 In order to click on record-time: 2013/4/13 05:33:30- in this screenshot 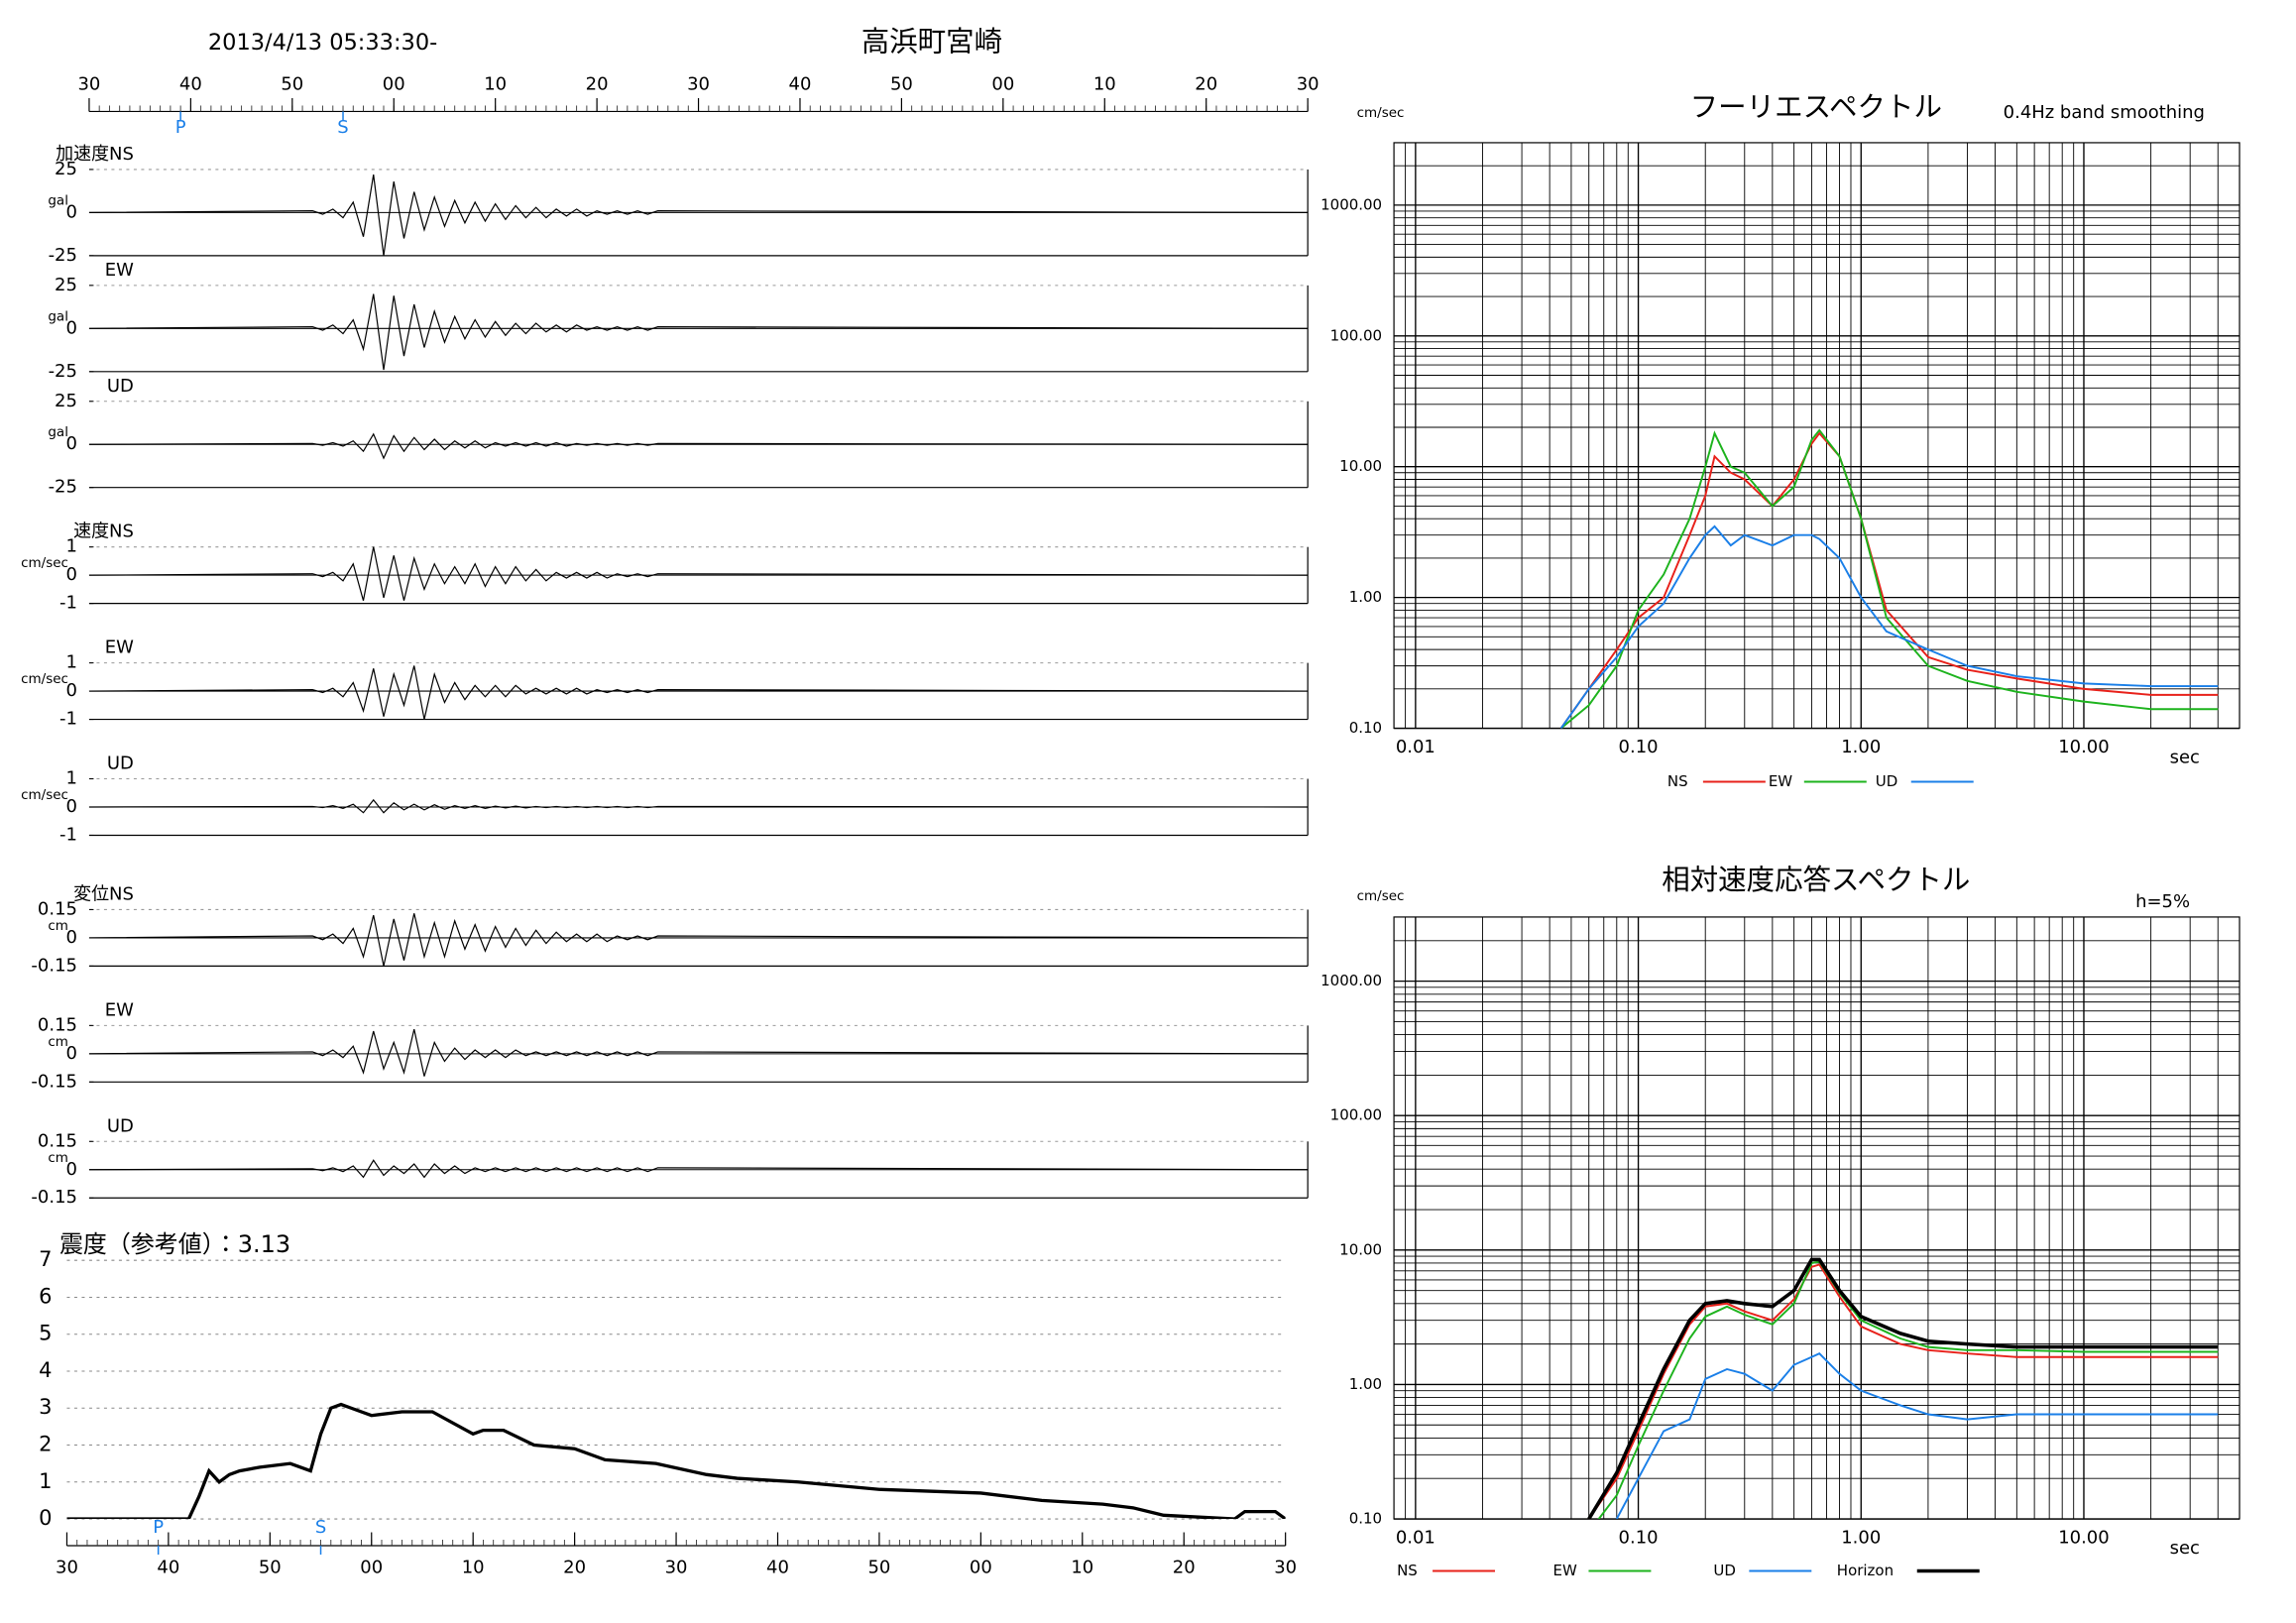, I will do `click(322, 43)`.